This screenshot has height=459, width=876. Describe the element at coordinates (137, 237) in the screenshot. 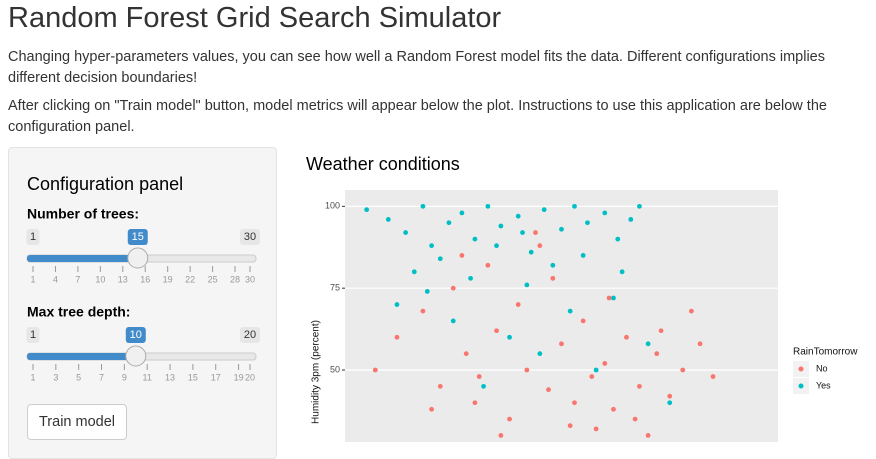

I see `slider-value-badge` at that location.